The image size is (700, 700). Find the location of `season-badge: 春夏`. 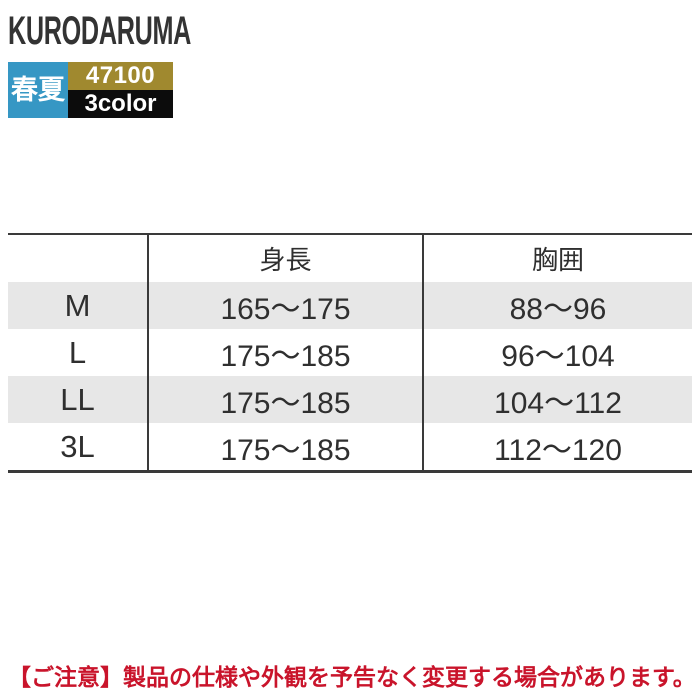

season-badge: 春夏 is located at coordinates (38, 90).